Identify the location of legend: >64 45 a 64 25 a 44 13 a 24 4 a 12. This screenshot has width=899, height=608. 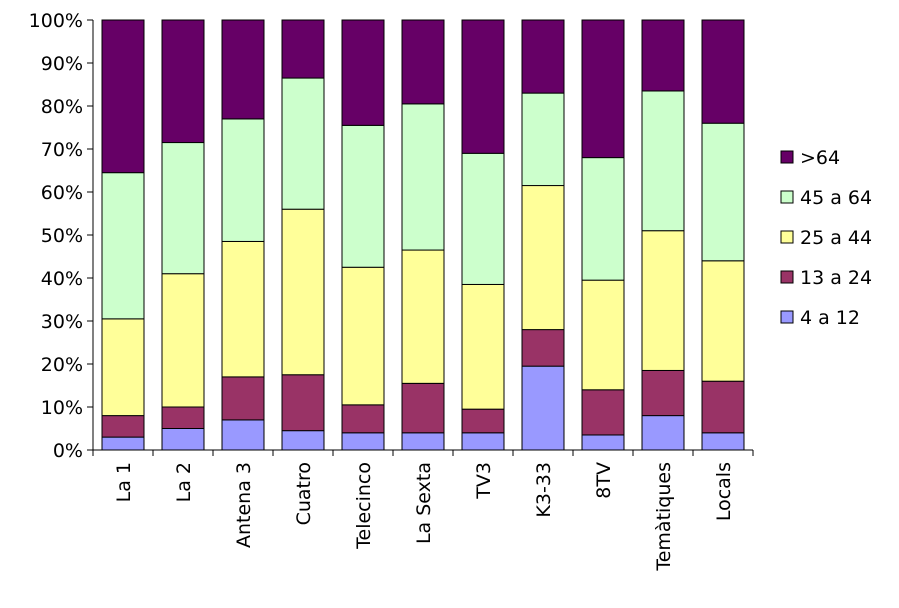
(826, 238).